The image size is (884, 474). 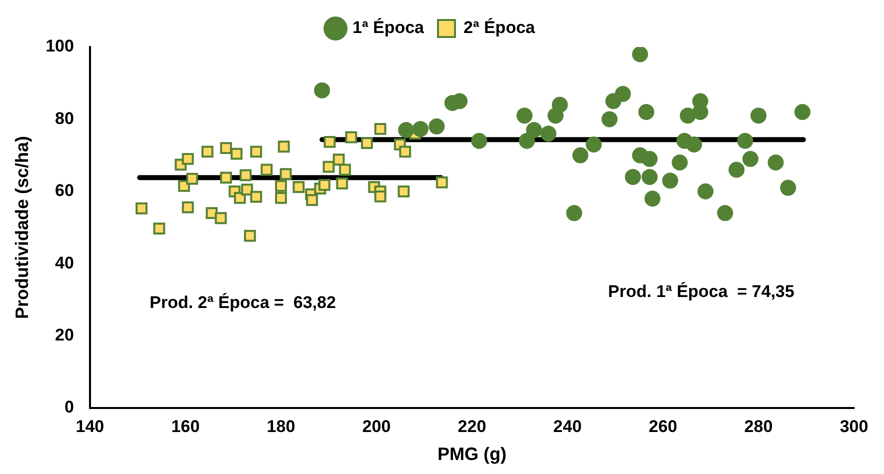 I want to click on y-tick-label: 80, so click(x=64, y=118).